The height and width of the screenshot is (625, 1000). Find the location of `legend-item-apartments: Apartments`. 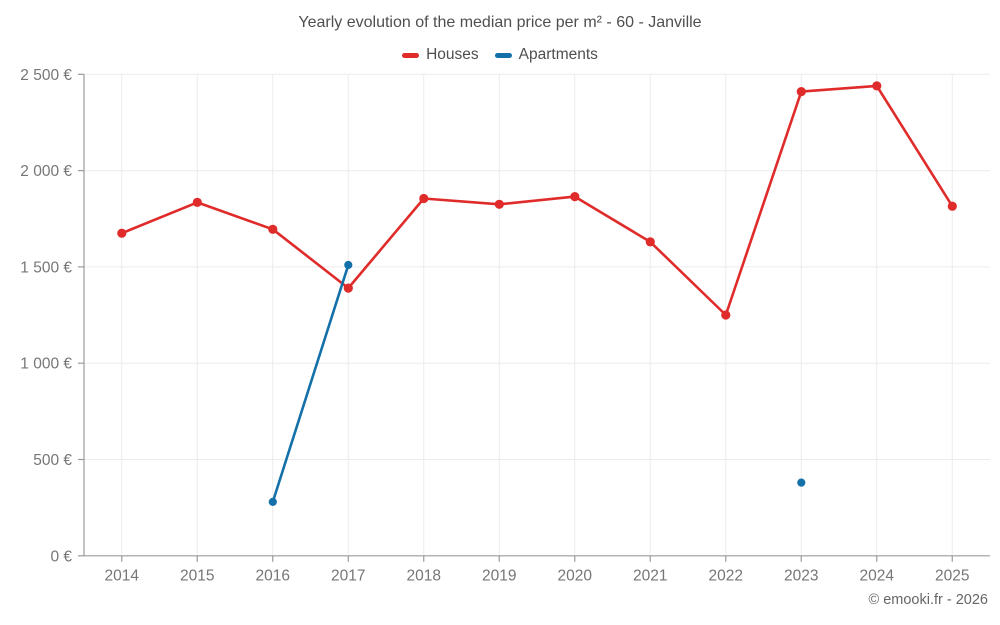

legend-item-apartments: Apartments is located at coordinates (546, 55).